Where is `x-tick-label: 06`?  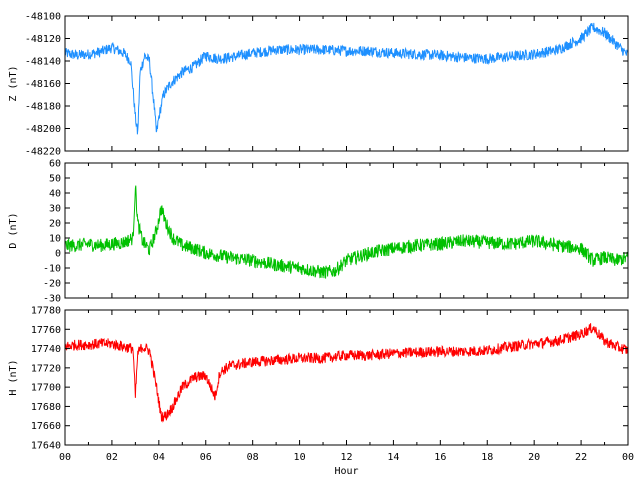 x-tick-label: 06 is located at coordinates (206, 457).